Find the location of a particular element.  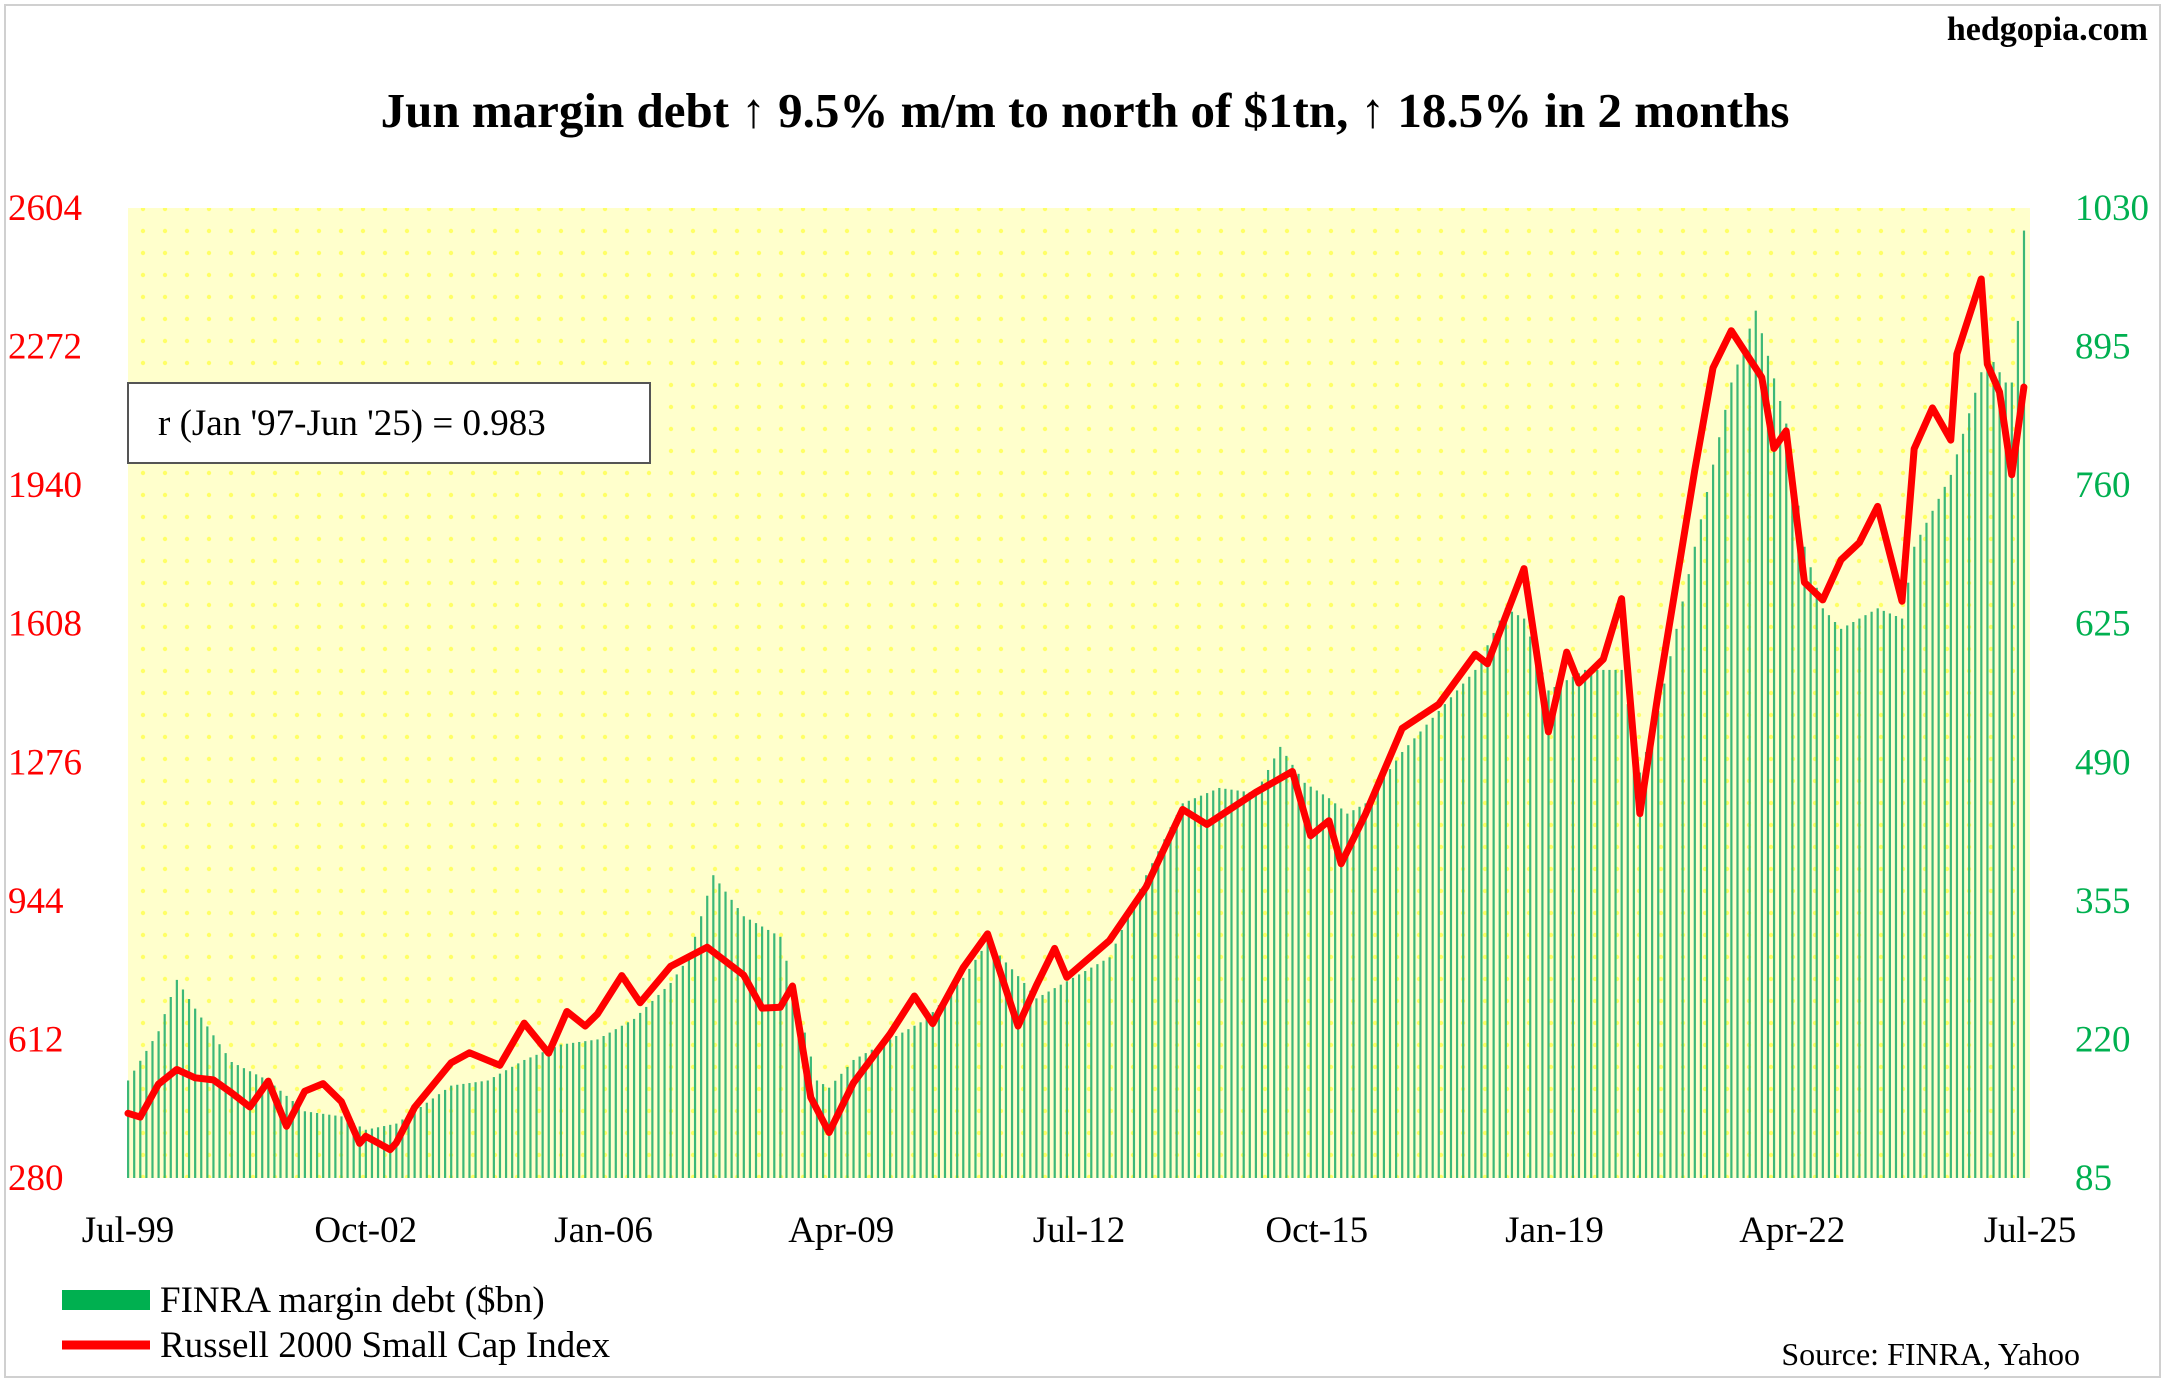

correlation-box is located at coordinates (389, 423).